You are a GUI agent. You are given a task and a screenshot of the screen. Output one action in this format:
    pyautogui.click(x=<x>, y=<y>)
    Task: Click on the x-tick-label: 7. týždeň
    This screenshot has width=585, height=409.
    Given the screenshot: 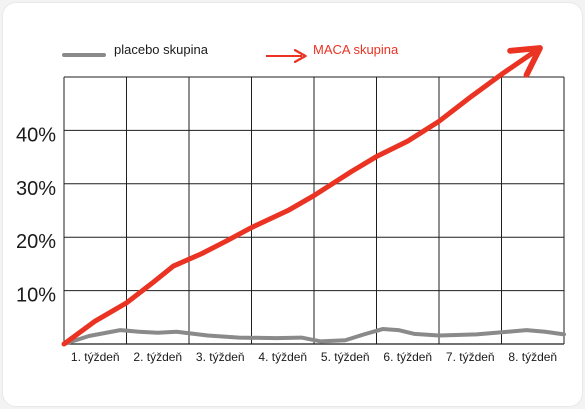 What is the action you would take?
    pyautogui.click(x=470, y=357)
    